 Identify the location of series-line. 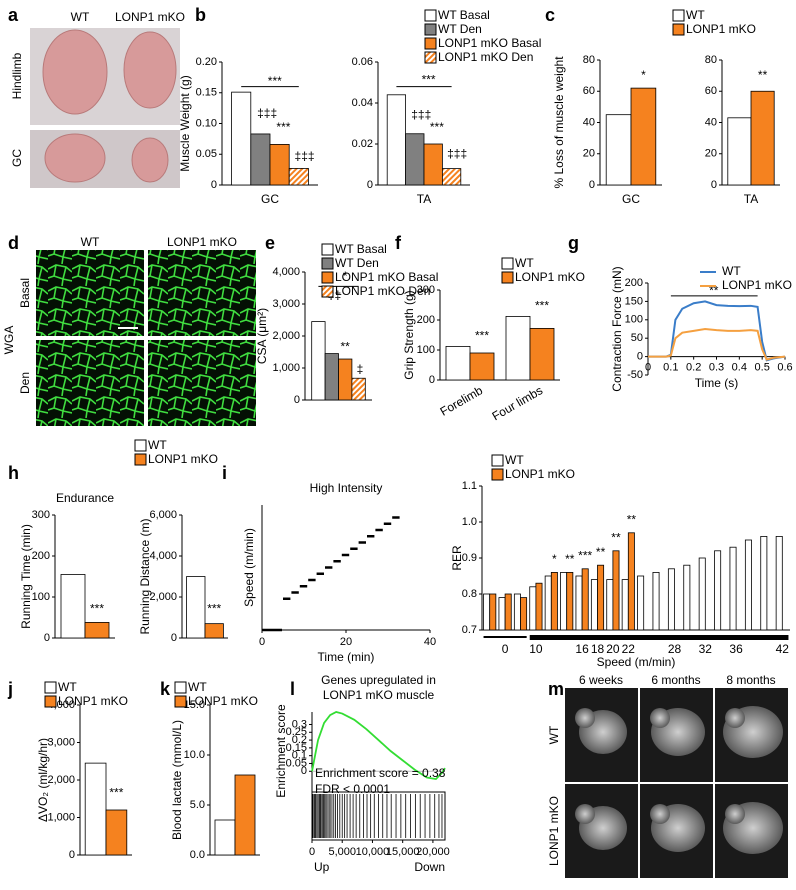
(717, 344).